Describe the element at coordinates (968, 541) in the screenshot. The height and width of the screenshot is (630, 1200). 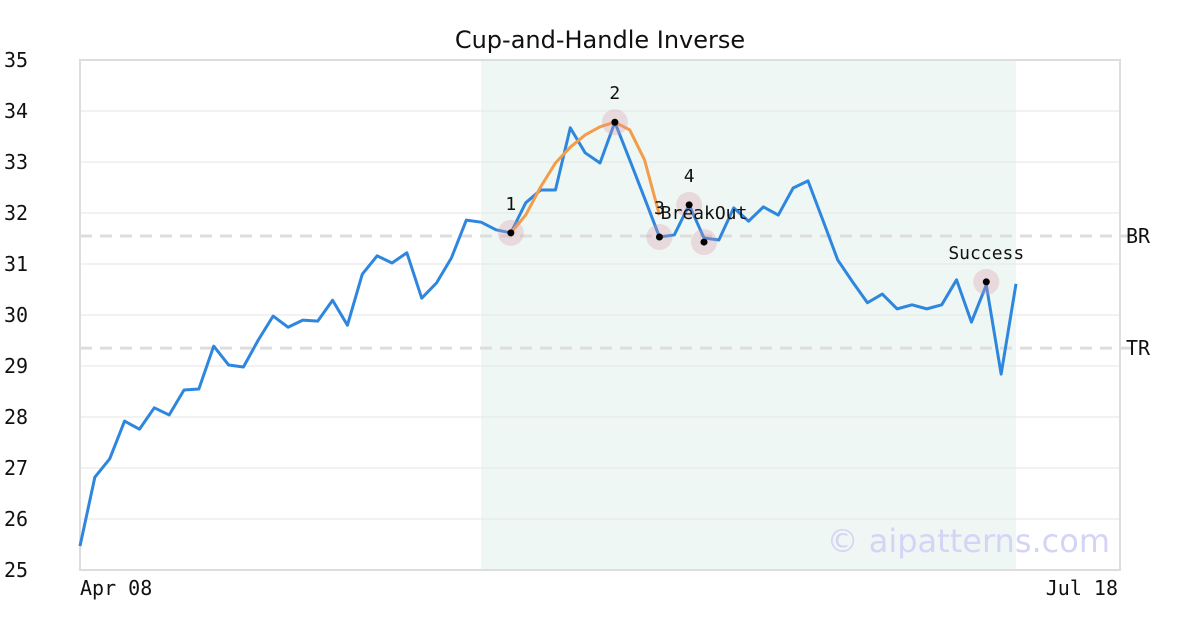
I see `watermark: © aipatterns.com` at that location.